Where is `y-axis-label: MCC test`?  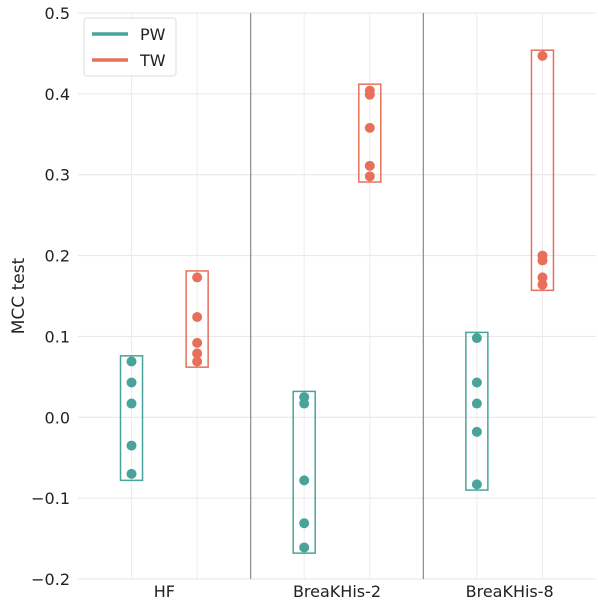
y-axis-label: MCC test is located at coordinates (19, 295).